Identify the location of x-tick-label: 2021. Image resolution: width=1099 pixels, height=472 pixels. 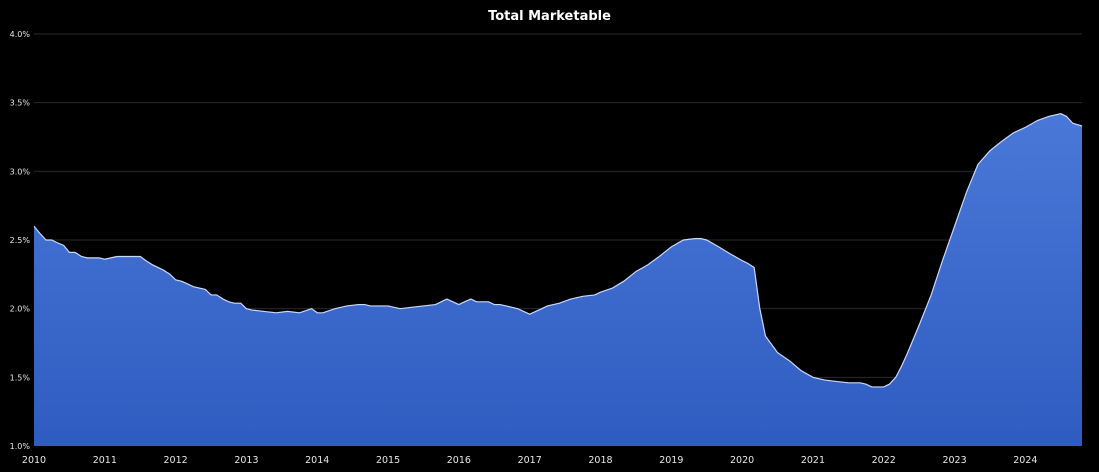
(813, 460).